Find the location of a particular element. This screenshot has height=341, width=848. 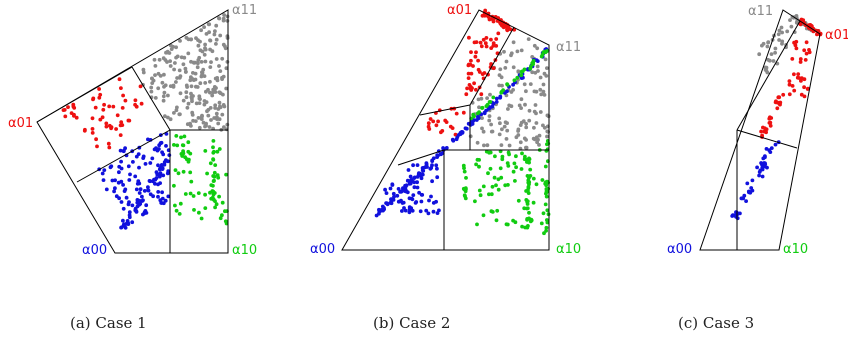

case3-outer-polygon is located at coordinates (760, 130).